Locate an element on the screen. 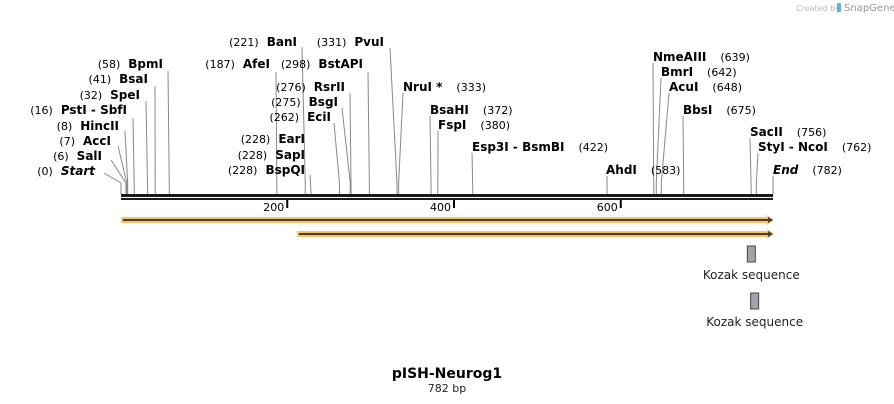  enzyme-site-sapi: (228) SapI is located at coordinates (271, 155).